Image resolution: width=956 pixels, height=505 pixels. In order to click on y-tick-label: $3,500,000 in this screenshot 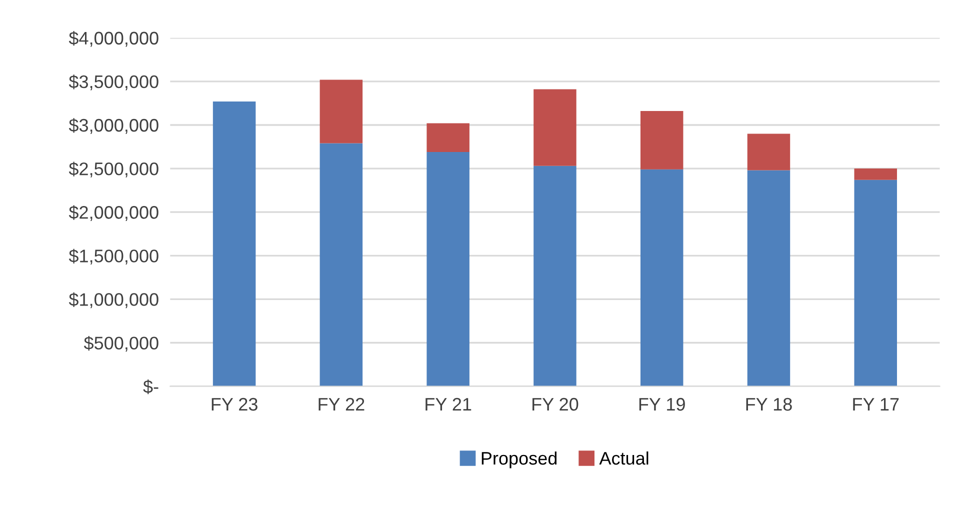, I will do `click(113, 82)`.